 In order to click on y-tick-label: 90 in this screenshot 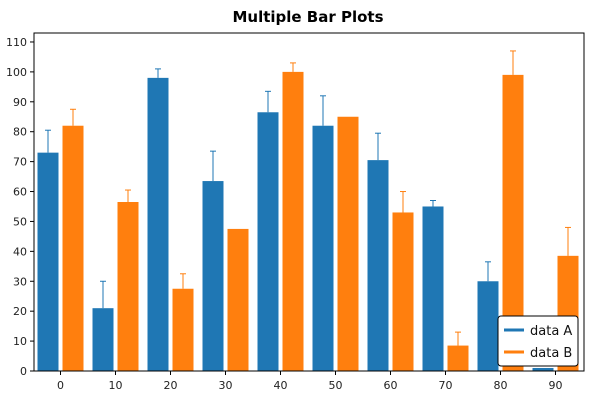, I will do `click(20, 102)`.